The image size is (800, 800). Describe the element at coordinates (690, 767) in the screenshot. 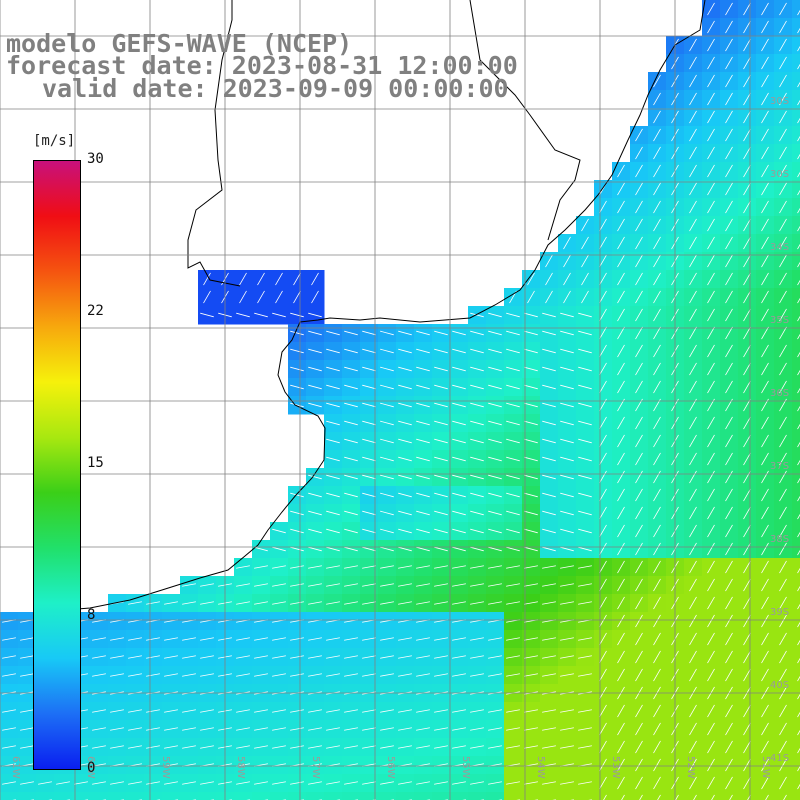

I see `longitude-label: 52W` at that location.